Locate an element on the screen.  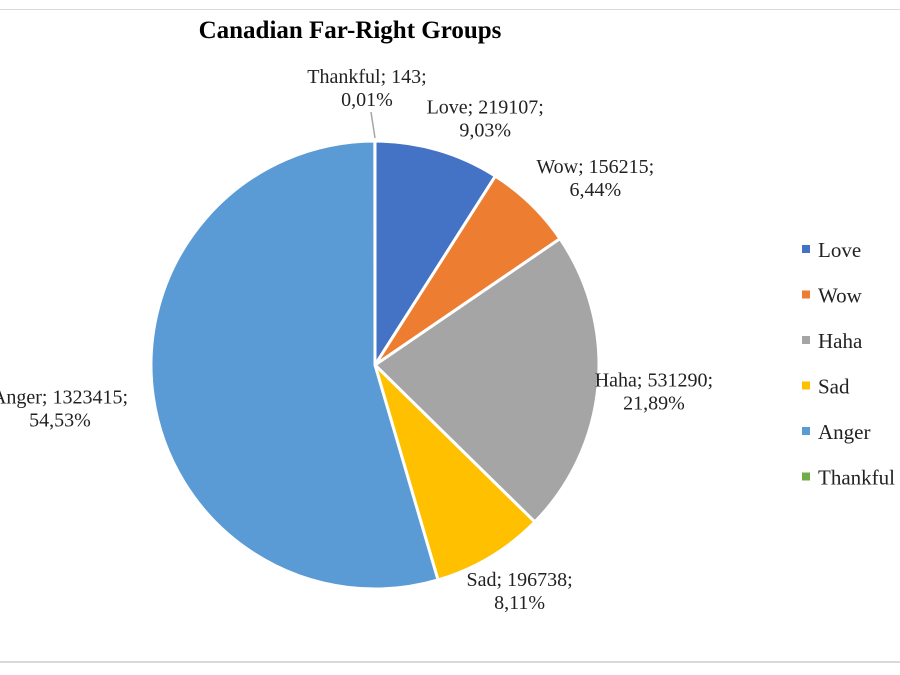
data-label-anger: Anger; 1323415; 54,53% is located at coordinates (64, 409).